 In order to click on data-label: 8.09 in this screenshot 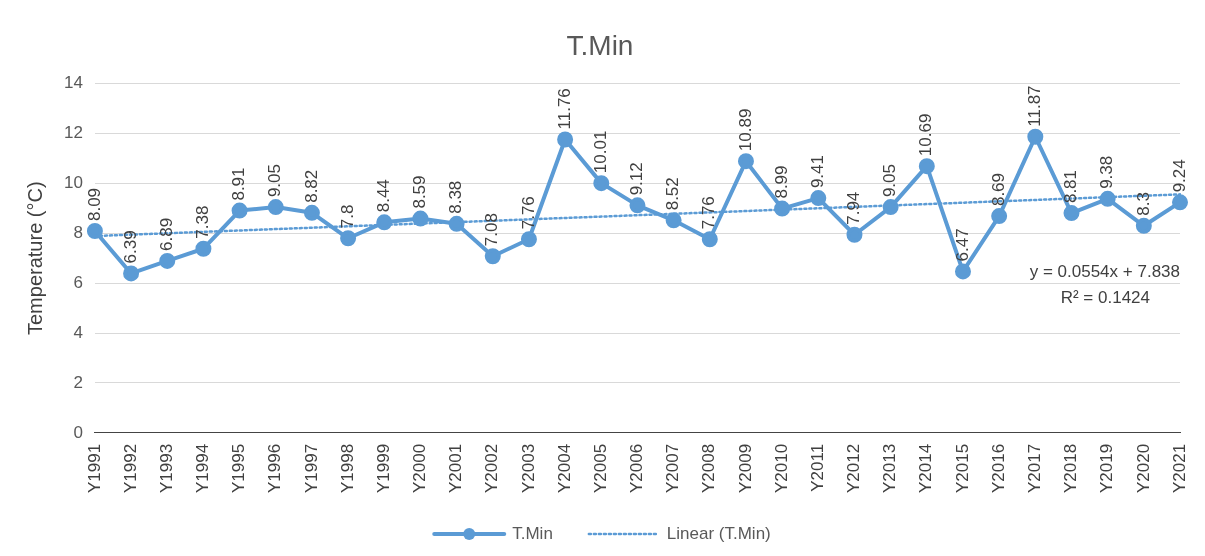, I will do `click(94, 204)`.